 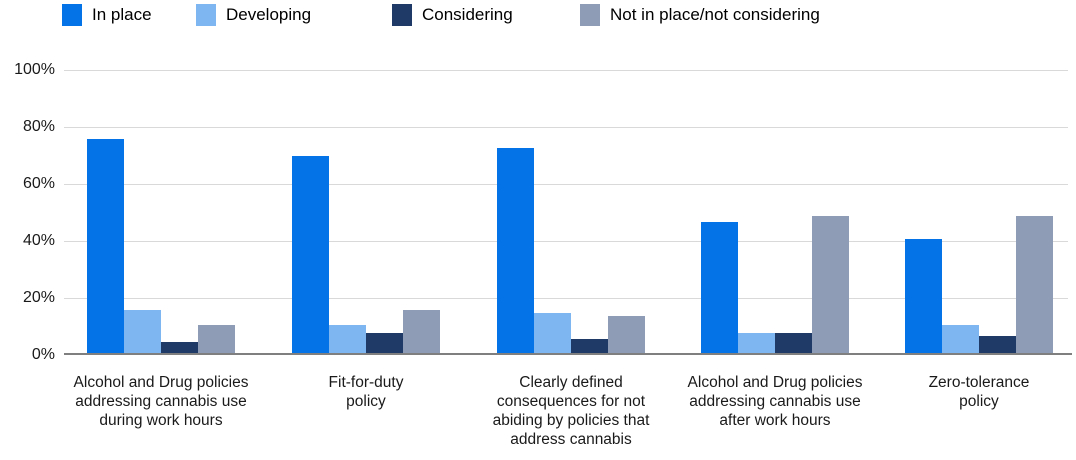 I want to click on legend-swatch-developing-icon, so click(x=206, y=15).